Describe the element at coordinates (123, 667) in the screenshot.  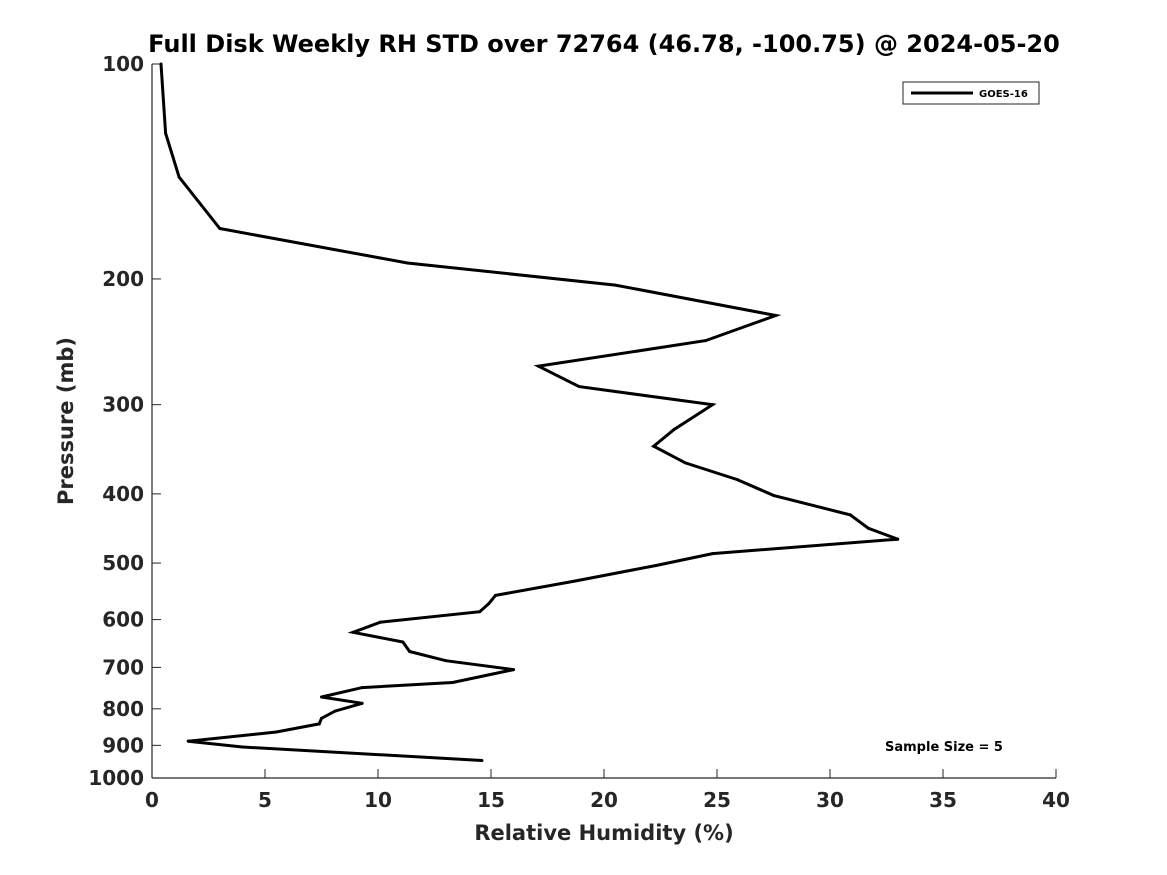
I see `y-tick-label: 700` at that location.